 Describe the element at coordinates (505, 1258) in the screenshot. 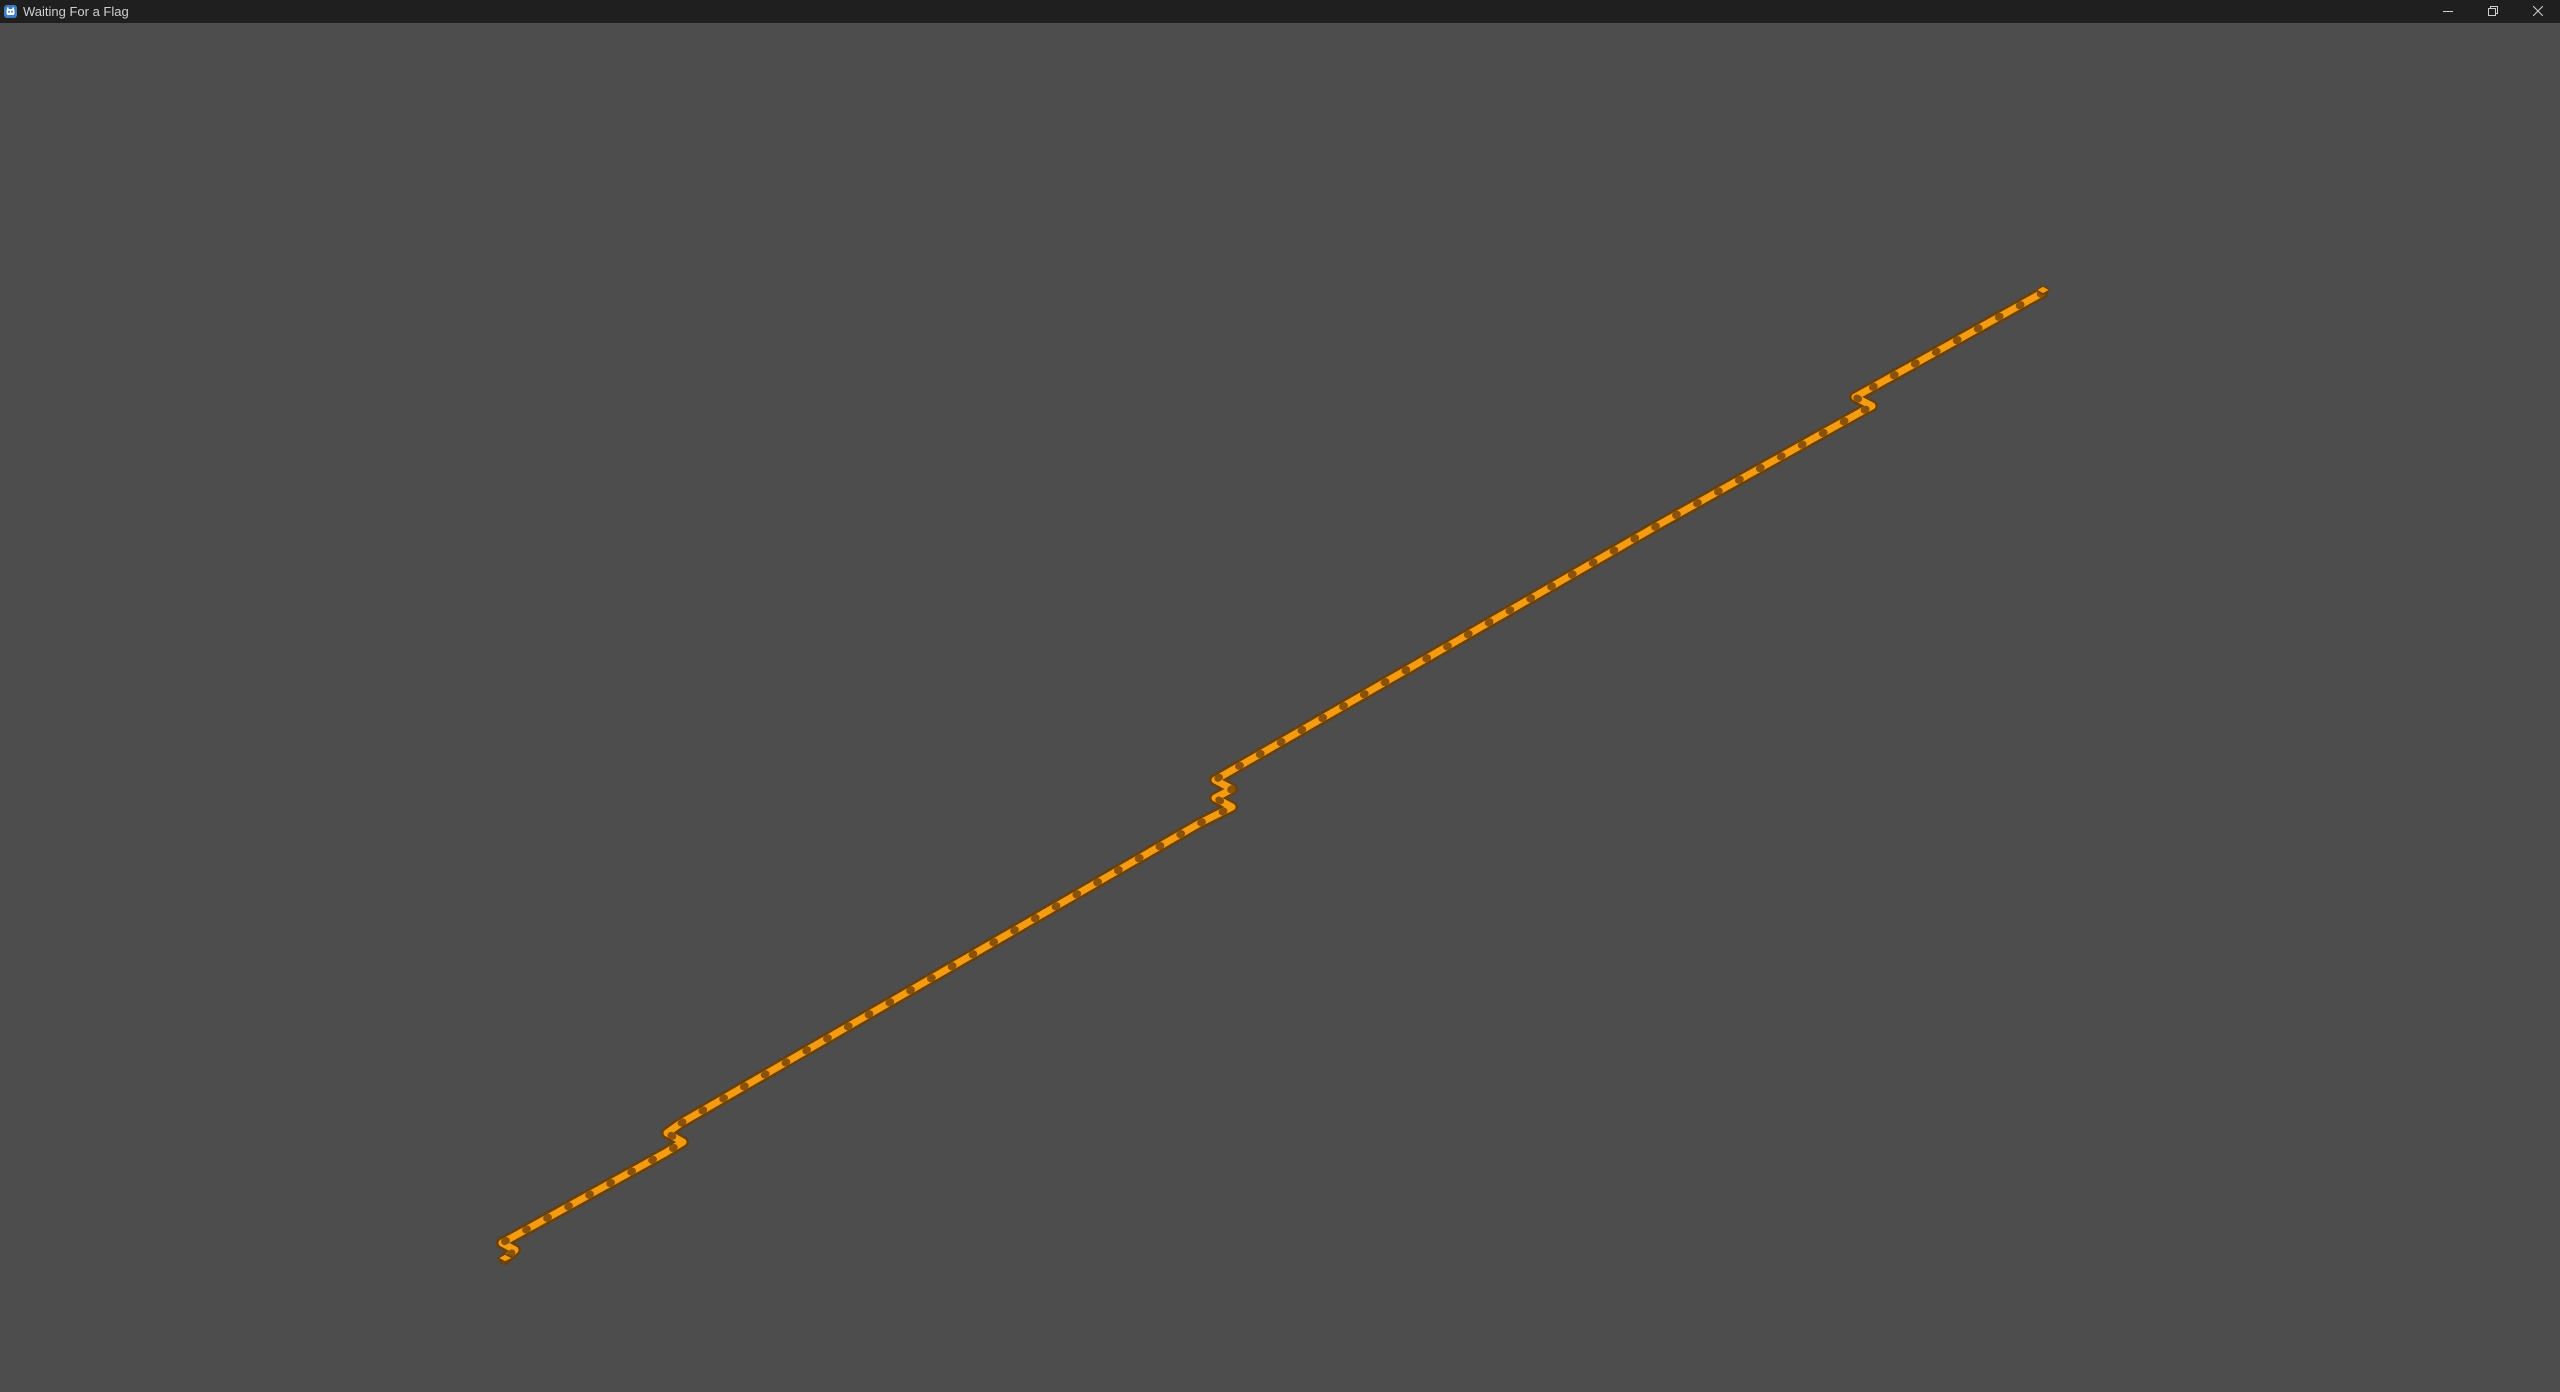

I see `path-start-tile` at that location.